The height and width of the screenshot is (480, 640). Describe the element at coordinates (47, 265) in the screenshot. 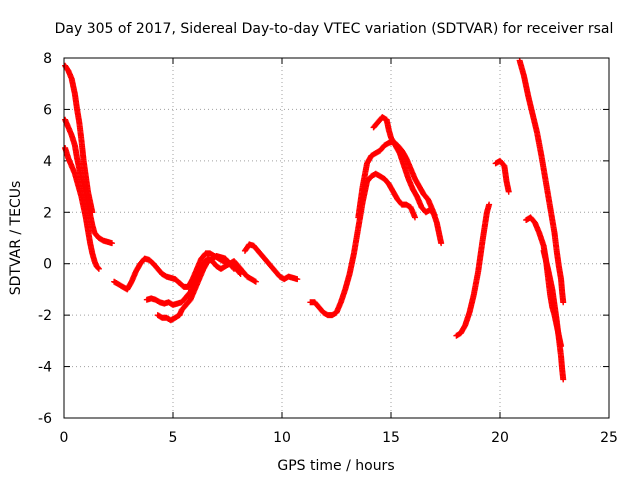

I see `y-tick-label: 0` at that location.